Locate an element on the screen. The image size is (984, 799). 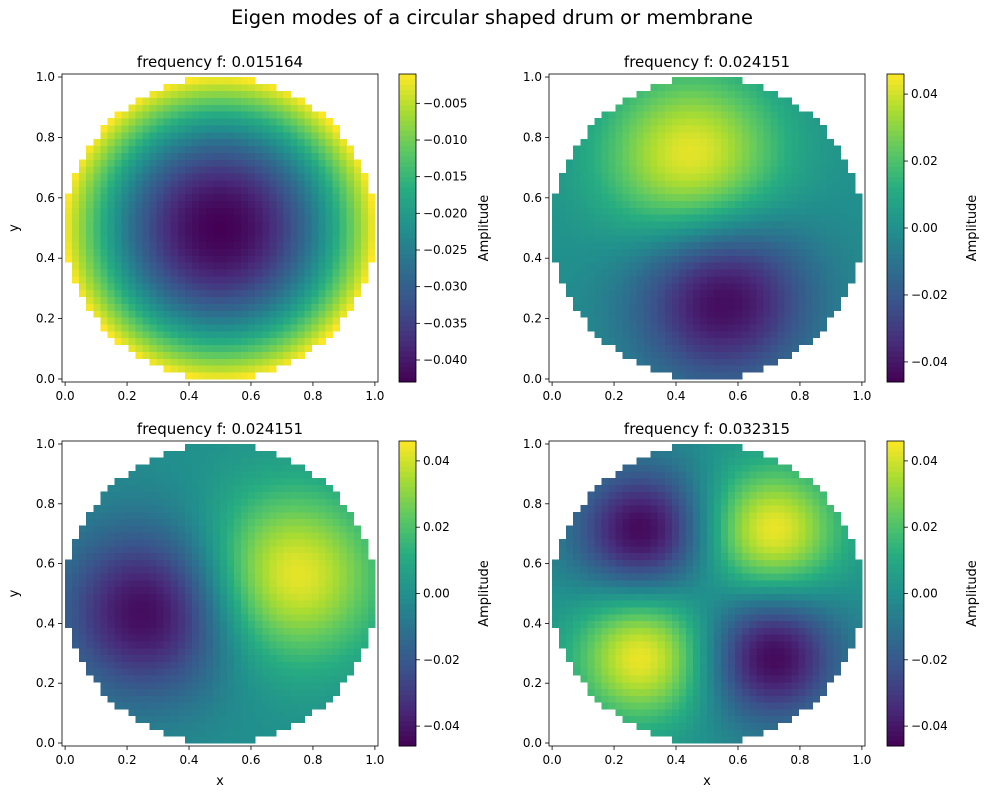
x-tick-label: 0.0 is located at coordinates (552, 396).